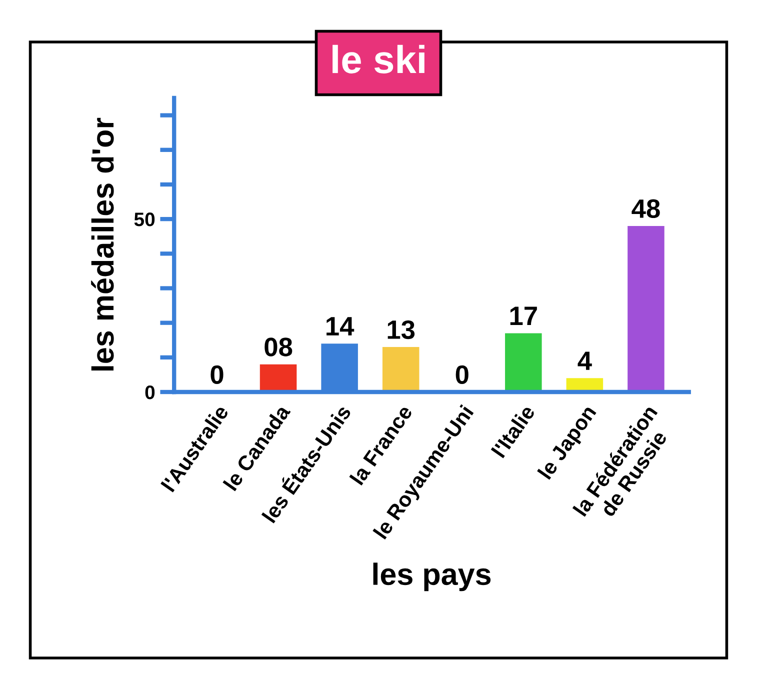  I want to click on data-label: 13, so click(401, 330).